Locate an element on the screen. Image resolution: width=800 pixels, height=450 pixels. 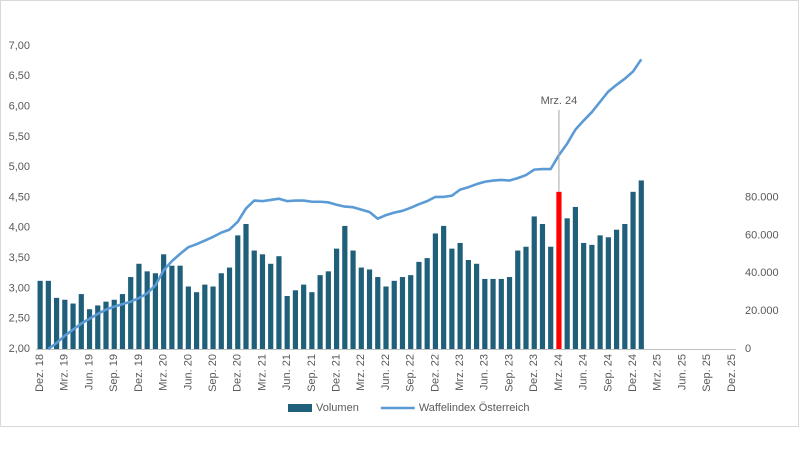
x-tick-label: Dez. 25 is located at coordinates (732, 373).